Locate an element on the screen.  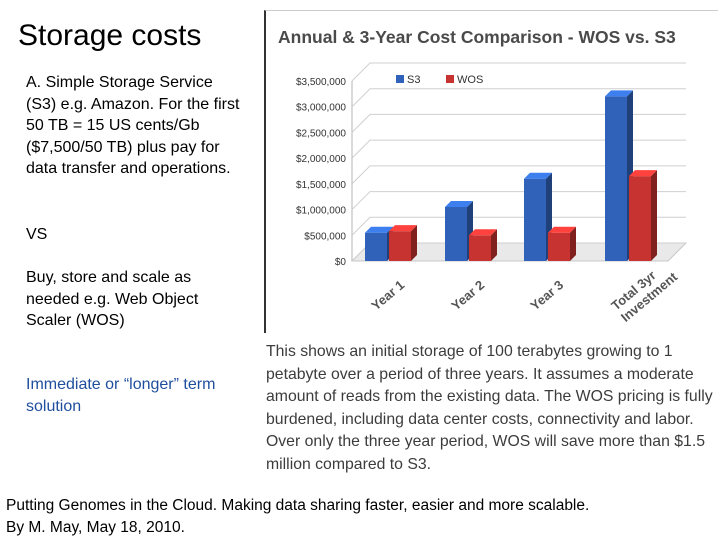
y-tick-label: $0 is located at coordinates (341, 262).